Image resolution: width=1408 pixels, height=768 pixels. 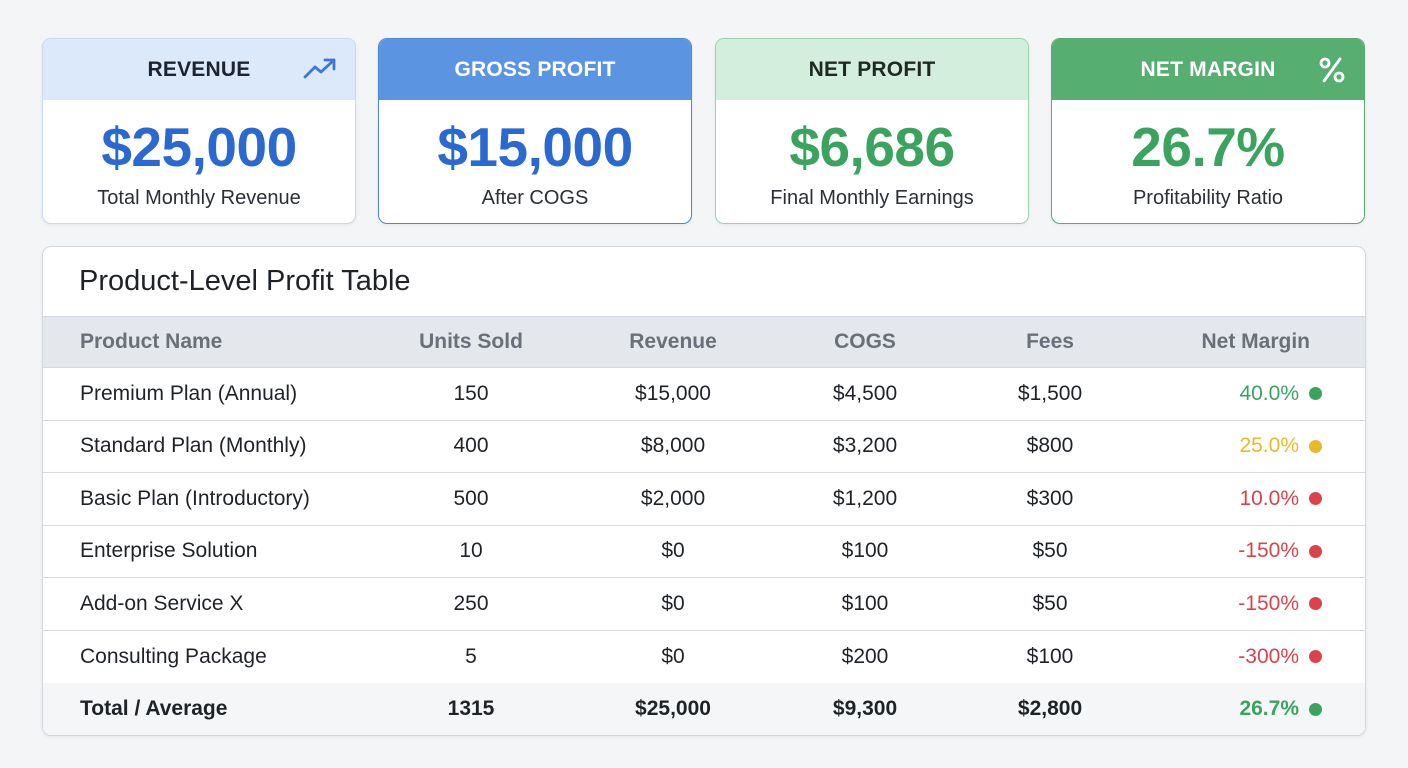 What do you see at coordinates (162, 603) in the screenshot?
I see `product-name-cell: Add-on Service X` at bounding box center [162, 603].